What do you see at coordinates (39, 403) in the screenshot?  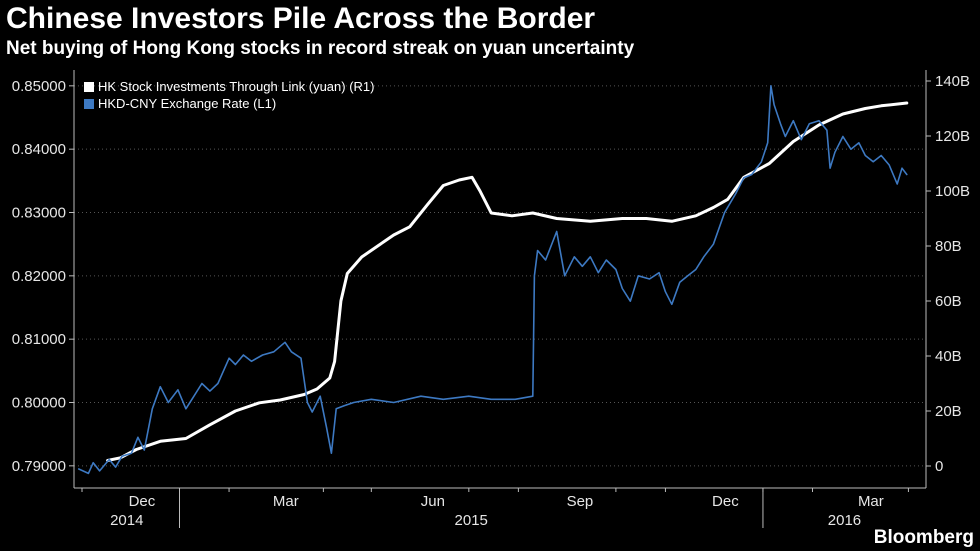 I see `left-tick-label: 0.80000` at bounding box center [39, 403].